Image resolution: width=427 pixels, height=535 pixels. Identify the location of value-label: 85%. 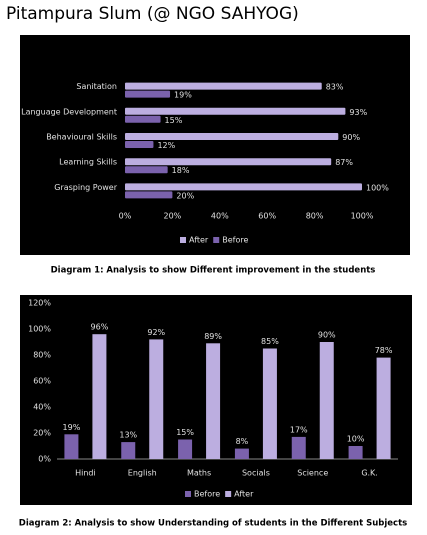
(270, 341).